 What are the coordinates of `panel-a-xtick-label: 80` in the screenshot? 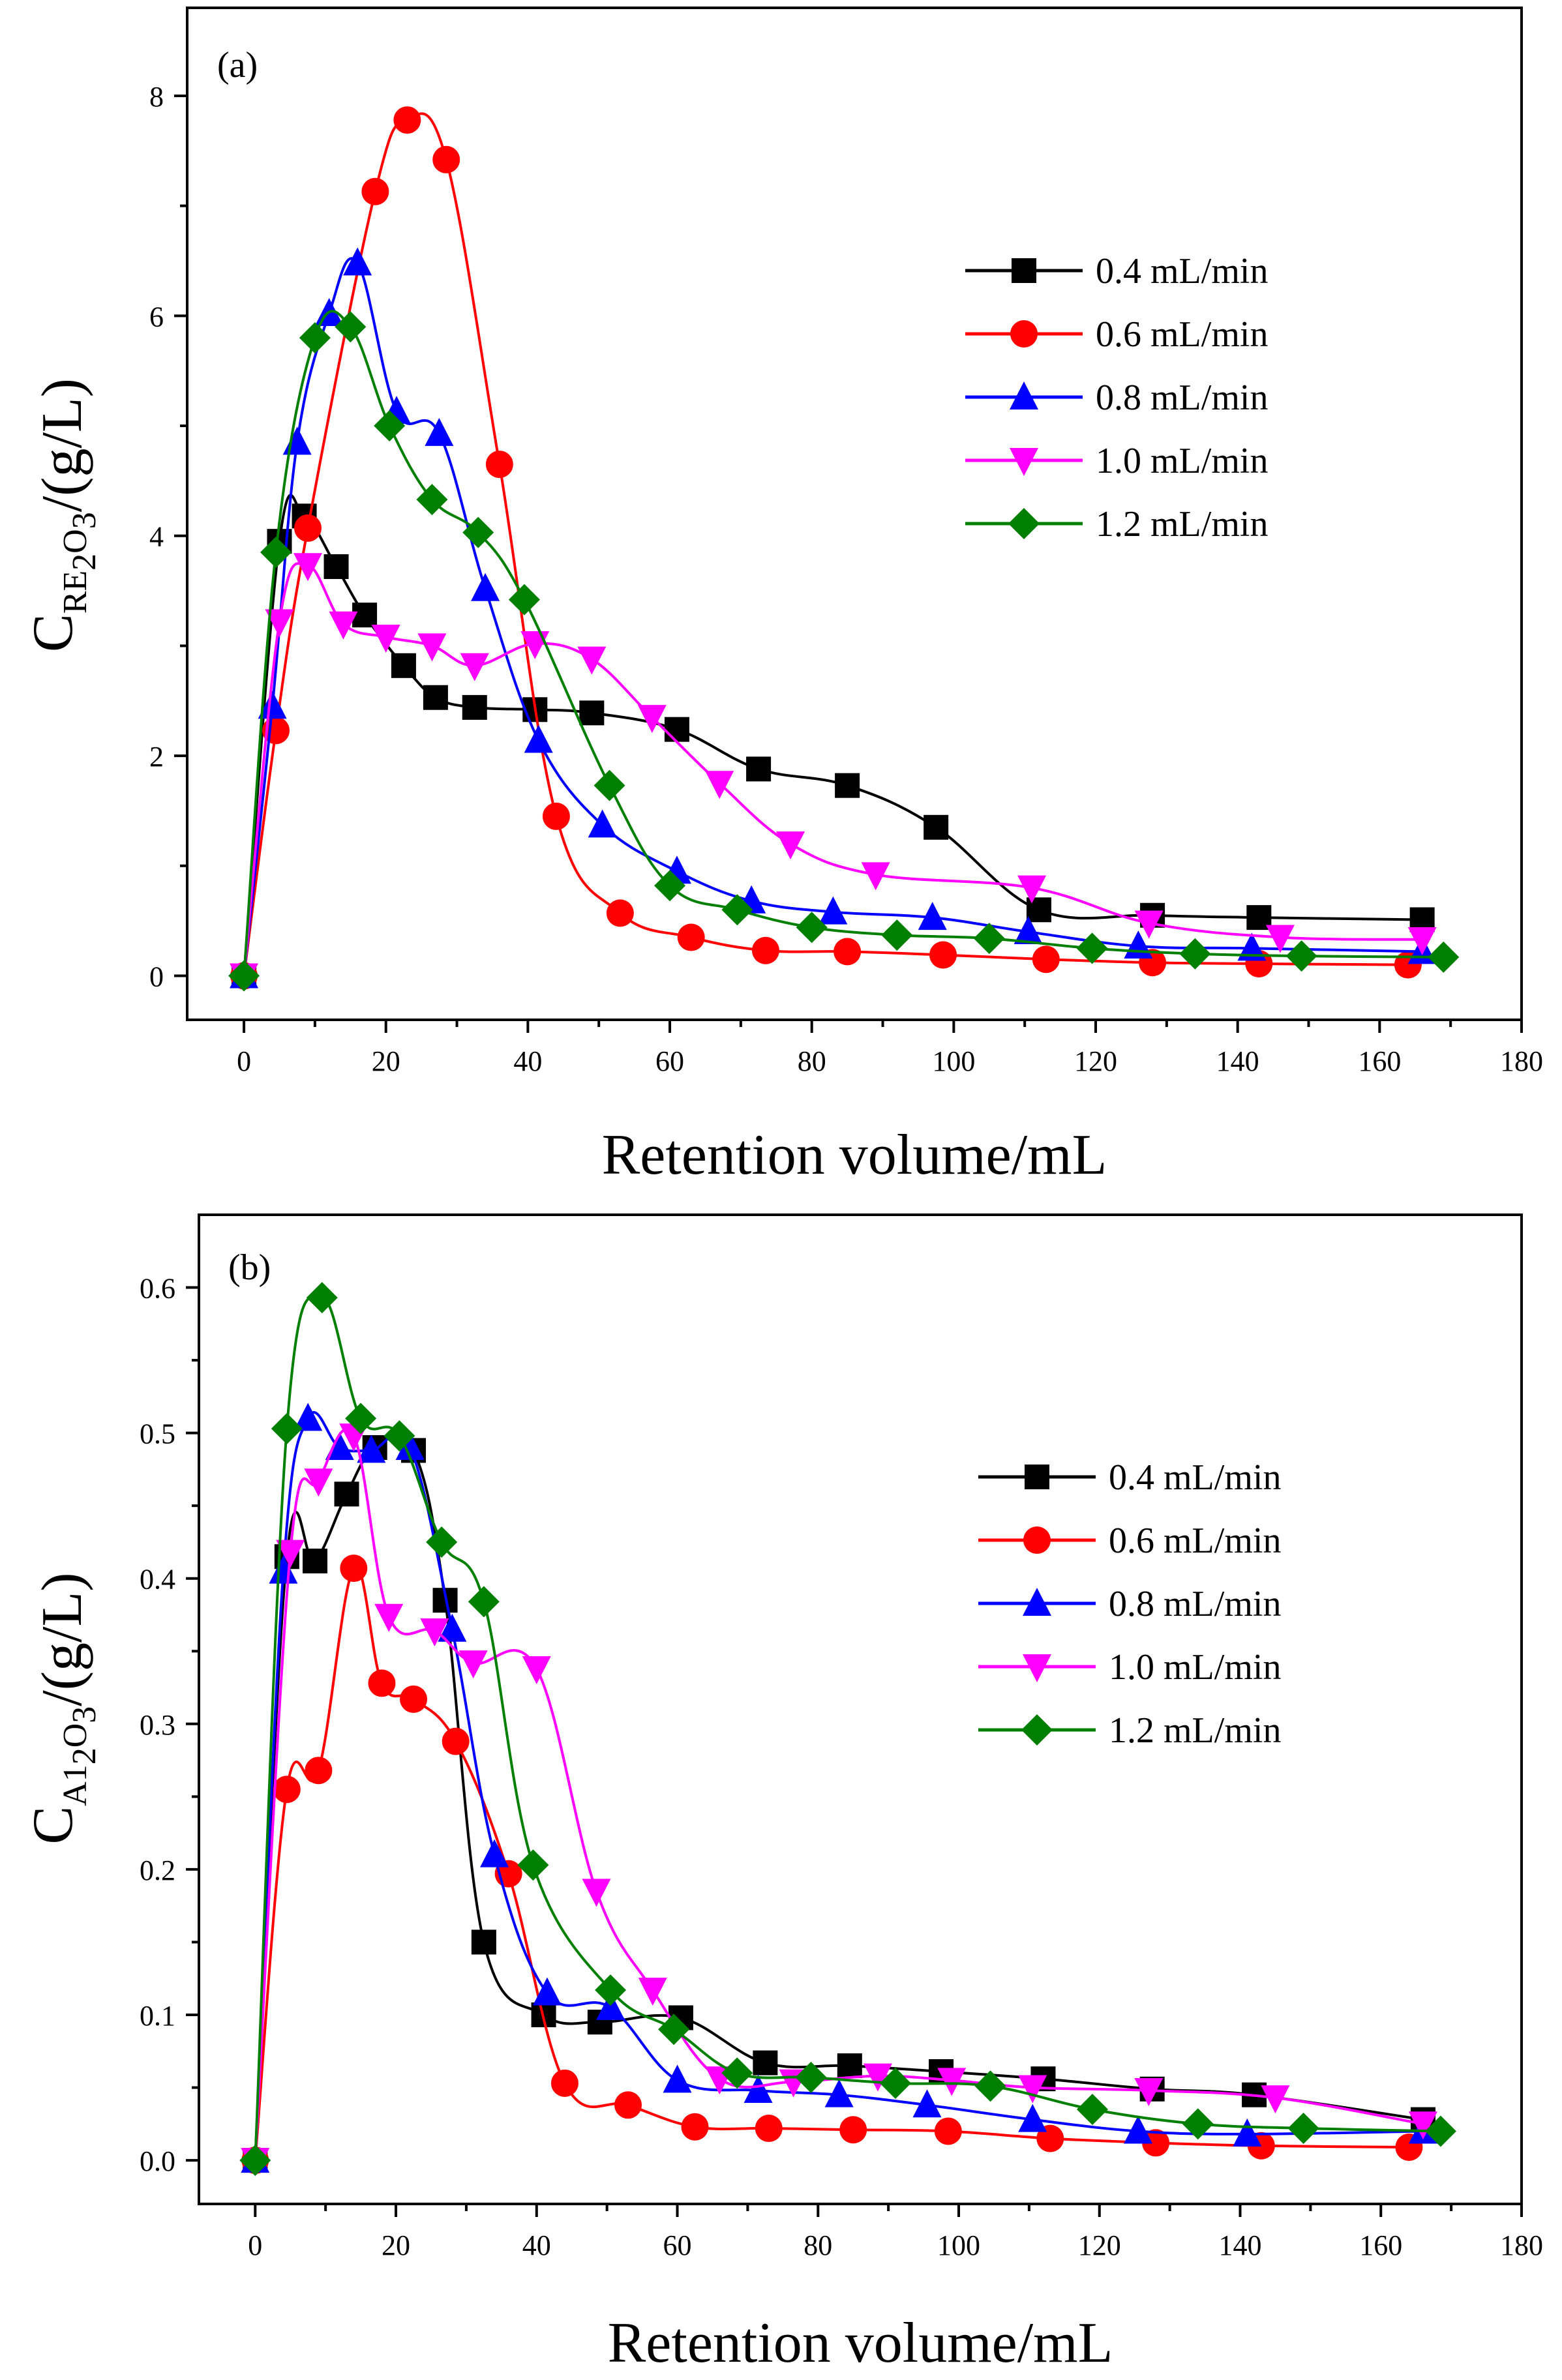 It's located at (812, 1061).